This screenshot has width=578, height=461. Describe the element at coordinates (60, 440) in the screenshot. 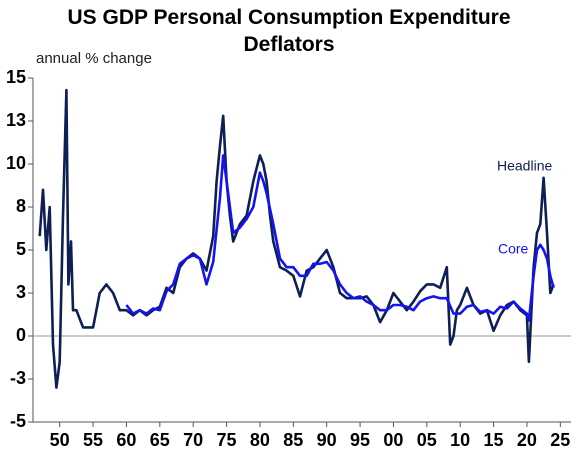

I see `x-tick-label: 50` at that location.